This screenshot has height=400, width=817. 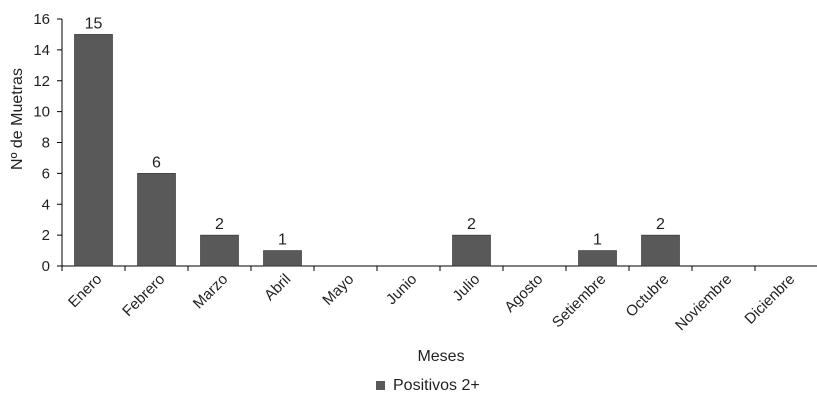 What do you see at coordinates (210, 291) in the screenshot?
I see `x-tick-label: Marzo` at bounding box center [210, 291].